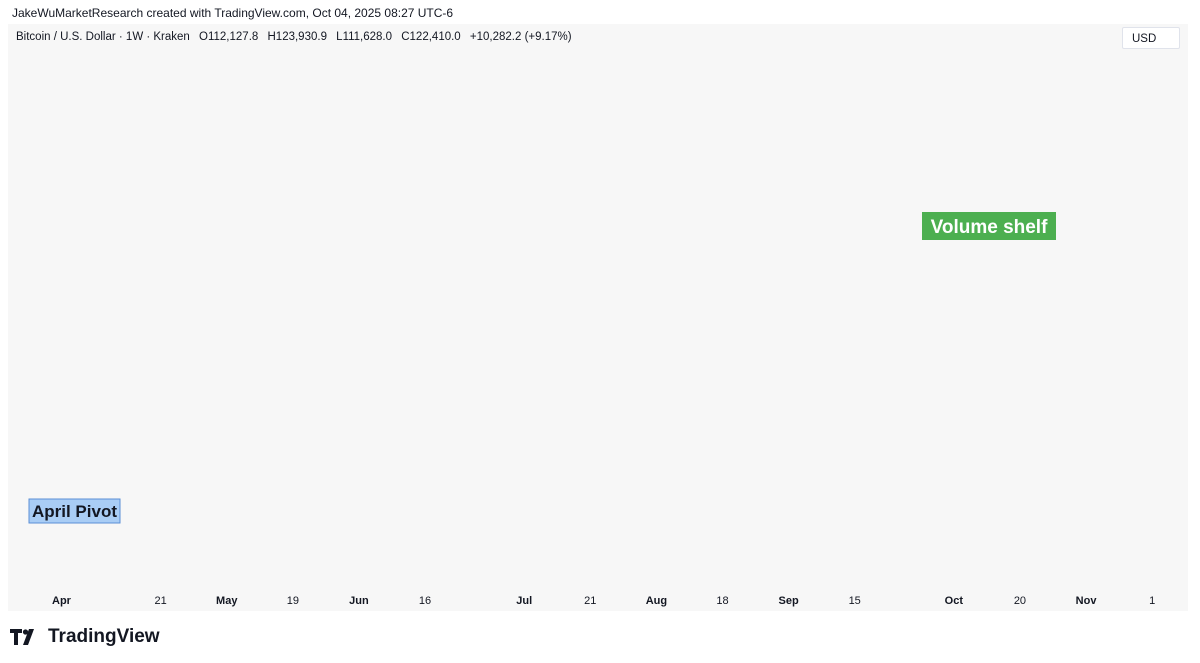  Describe the element at coordinates (789, 601) in the screenshot. I see `time-axis-label: Sep` at that location.